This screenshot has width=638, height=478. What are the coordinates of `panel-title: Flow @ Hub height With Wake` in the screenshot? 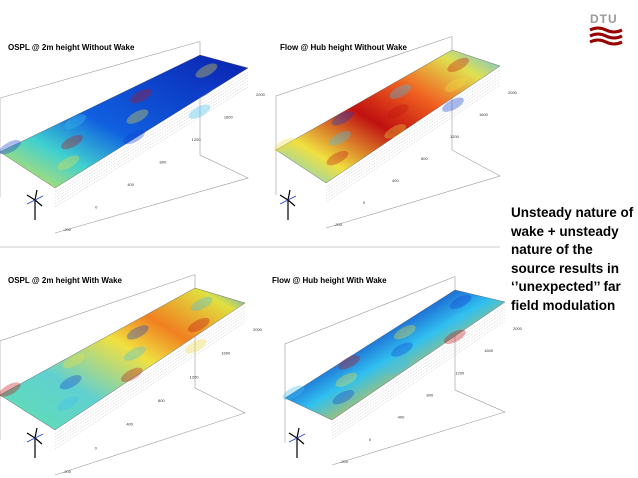 It's located at (329, 280).